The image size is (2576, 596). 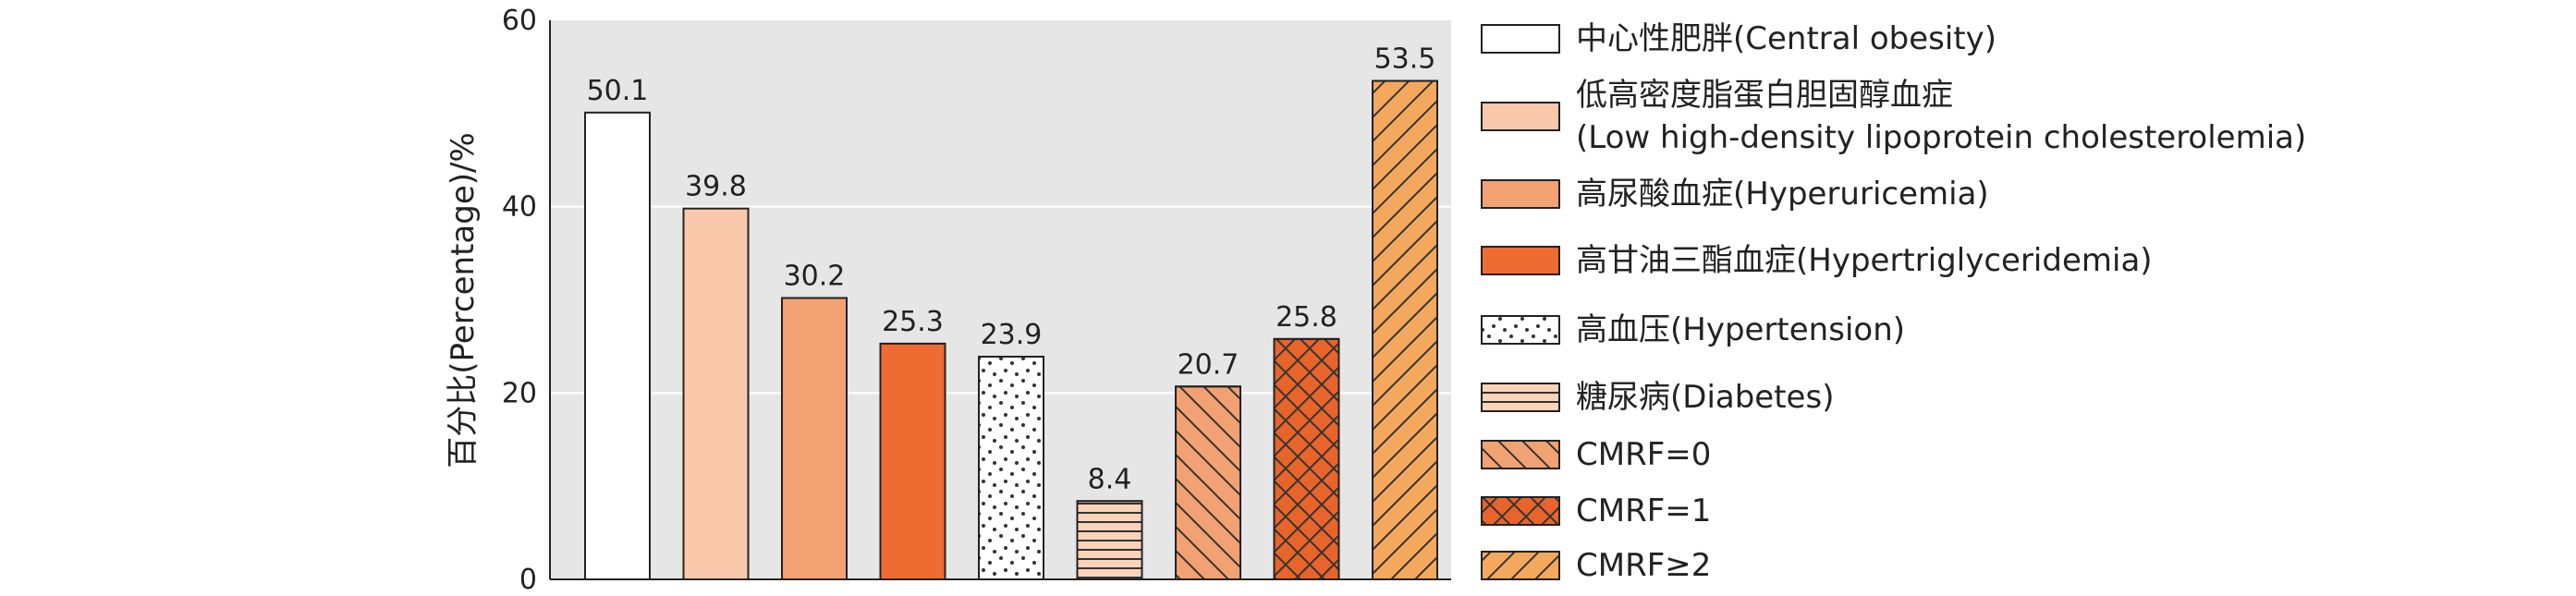 I want to click on data-label: 30.2, so click(x=815, y=276).